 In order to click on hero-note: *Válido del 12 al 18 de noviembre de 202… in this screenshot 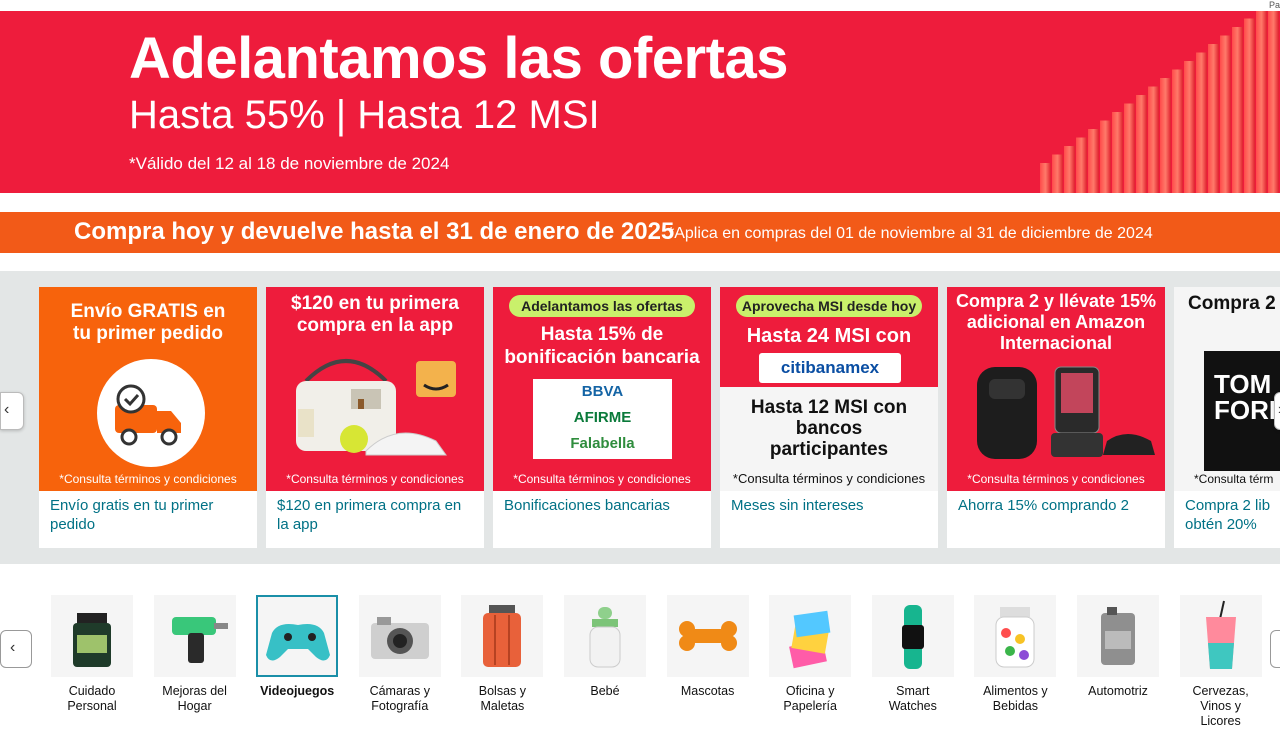, I will do `click(289, 163)`.